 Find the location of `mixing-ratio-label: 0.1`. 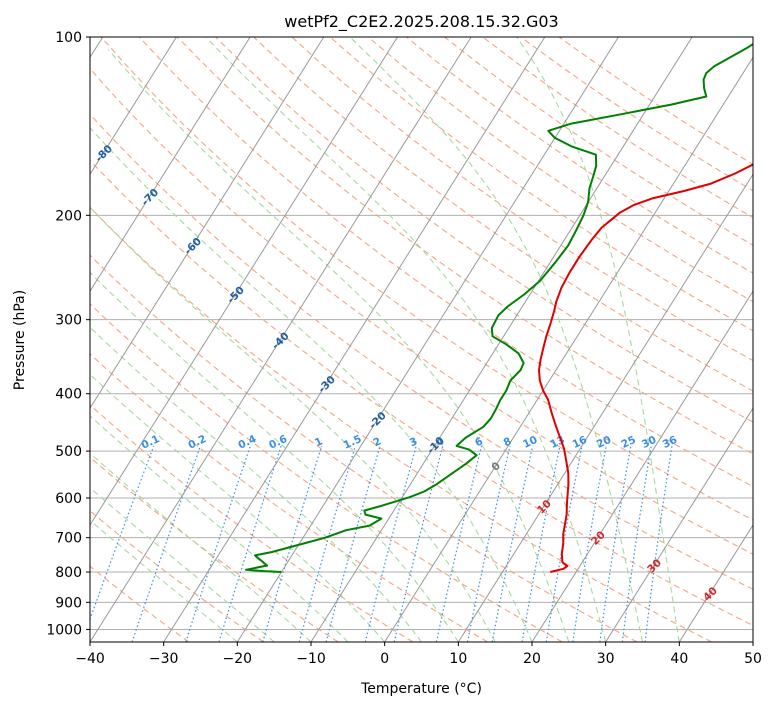

mixing-ratio-label: 0.1 is located at coordinates (151, 442).